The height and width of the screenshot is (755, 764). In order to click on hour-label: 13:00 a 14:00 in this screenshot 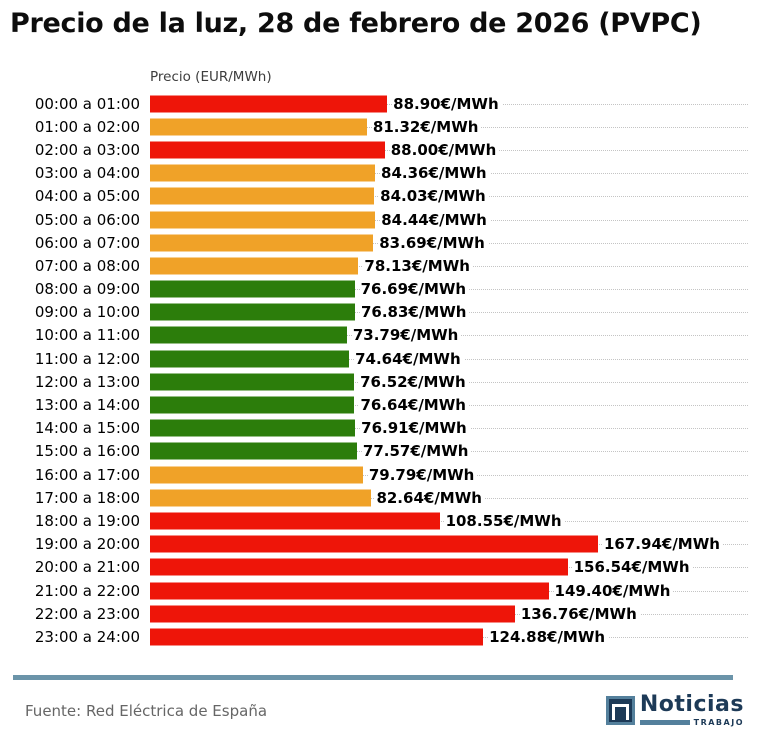, I will do `click(87, 405)`.